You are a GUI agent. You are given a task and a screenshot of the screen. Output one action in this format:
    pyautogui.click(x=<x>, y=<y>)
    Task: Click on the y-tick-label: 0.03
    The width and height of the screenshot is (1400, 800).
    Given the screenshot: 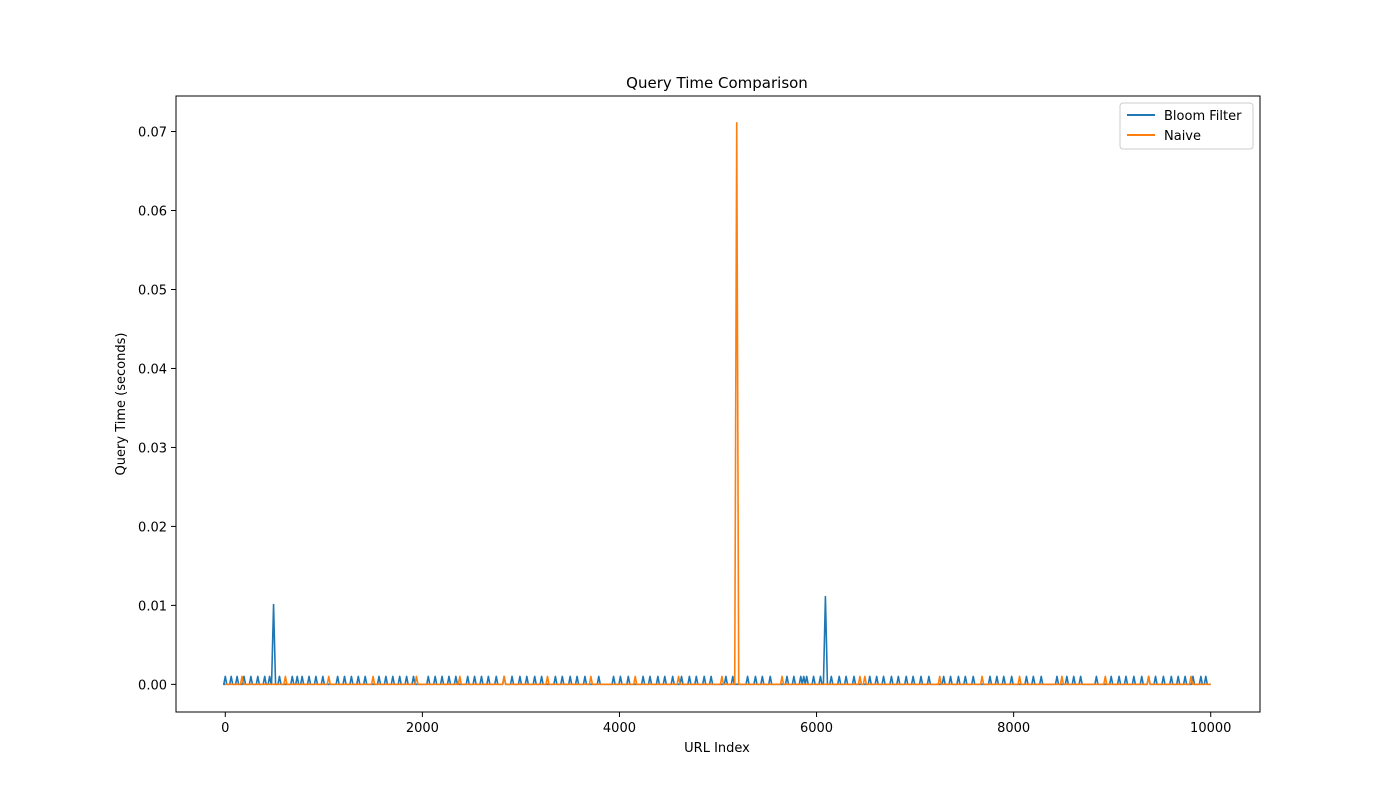 What is the action you would take?
    pyautogui.click(x=152, y=448)
    